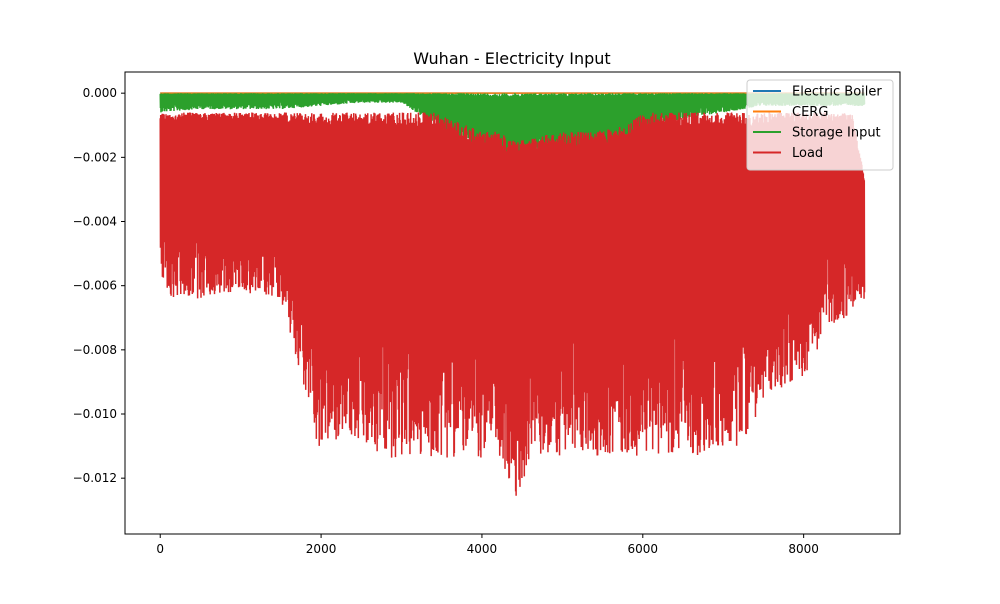 This screenshot has height=604, width=1000. What do you see at coordinates (95, 478) in the screenshot?
I see `y-tick-label: −0.012` at bounding box center [95, 478].